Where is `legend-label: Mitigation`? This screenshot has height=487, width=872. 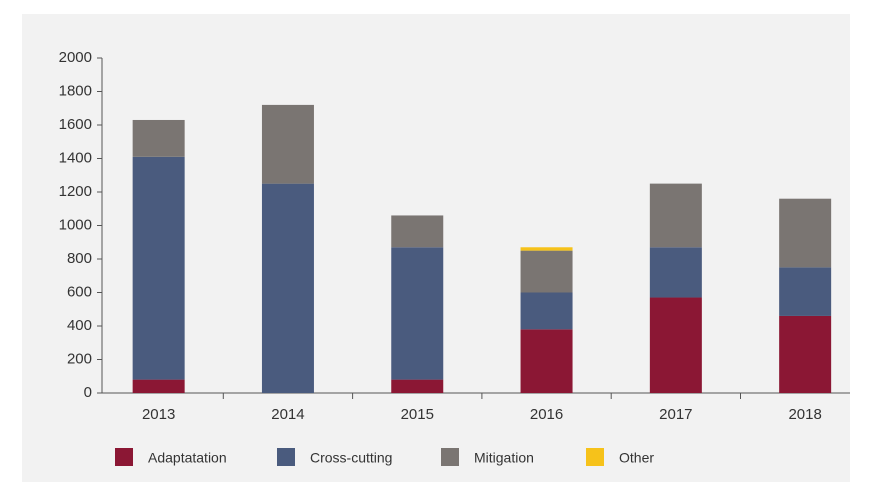
legend-label: Mitigation is located at coordinates (504, 458).